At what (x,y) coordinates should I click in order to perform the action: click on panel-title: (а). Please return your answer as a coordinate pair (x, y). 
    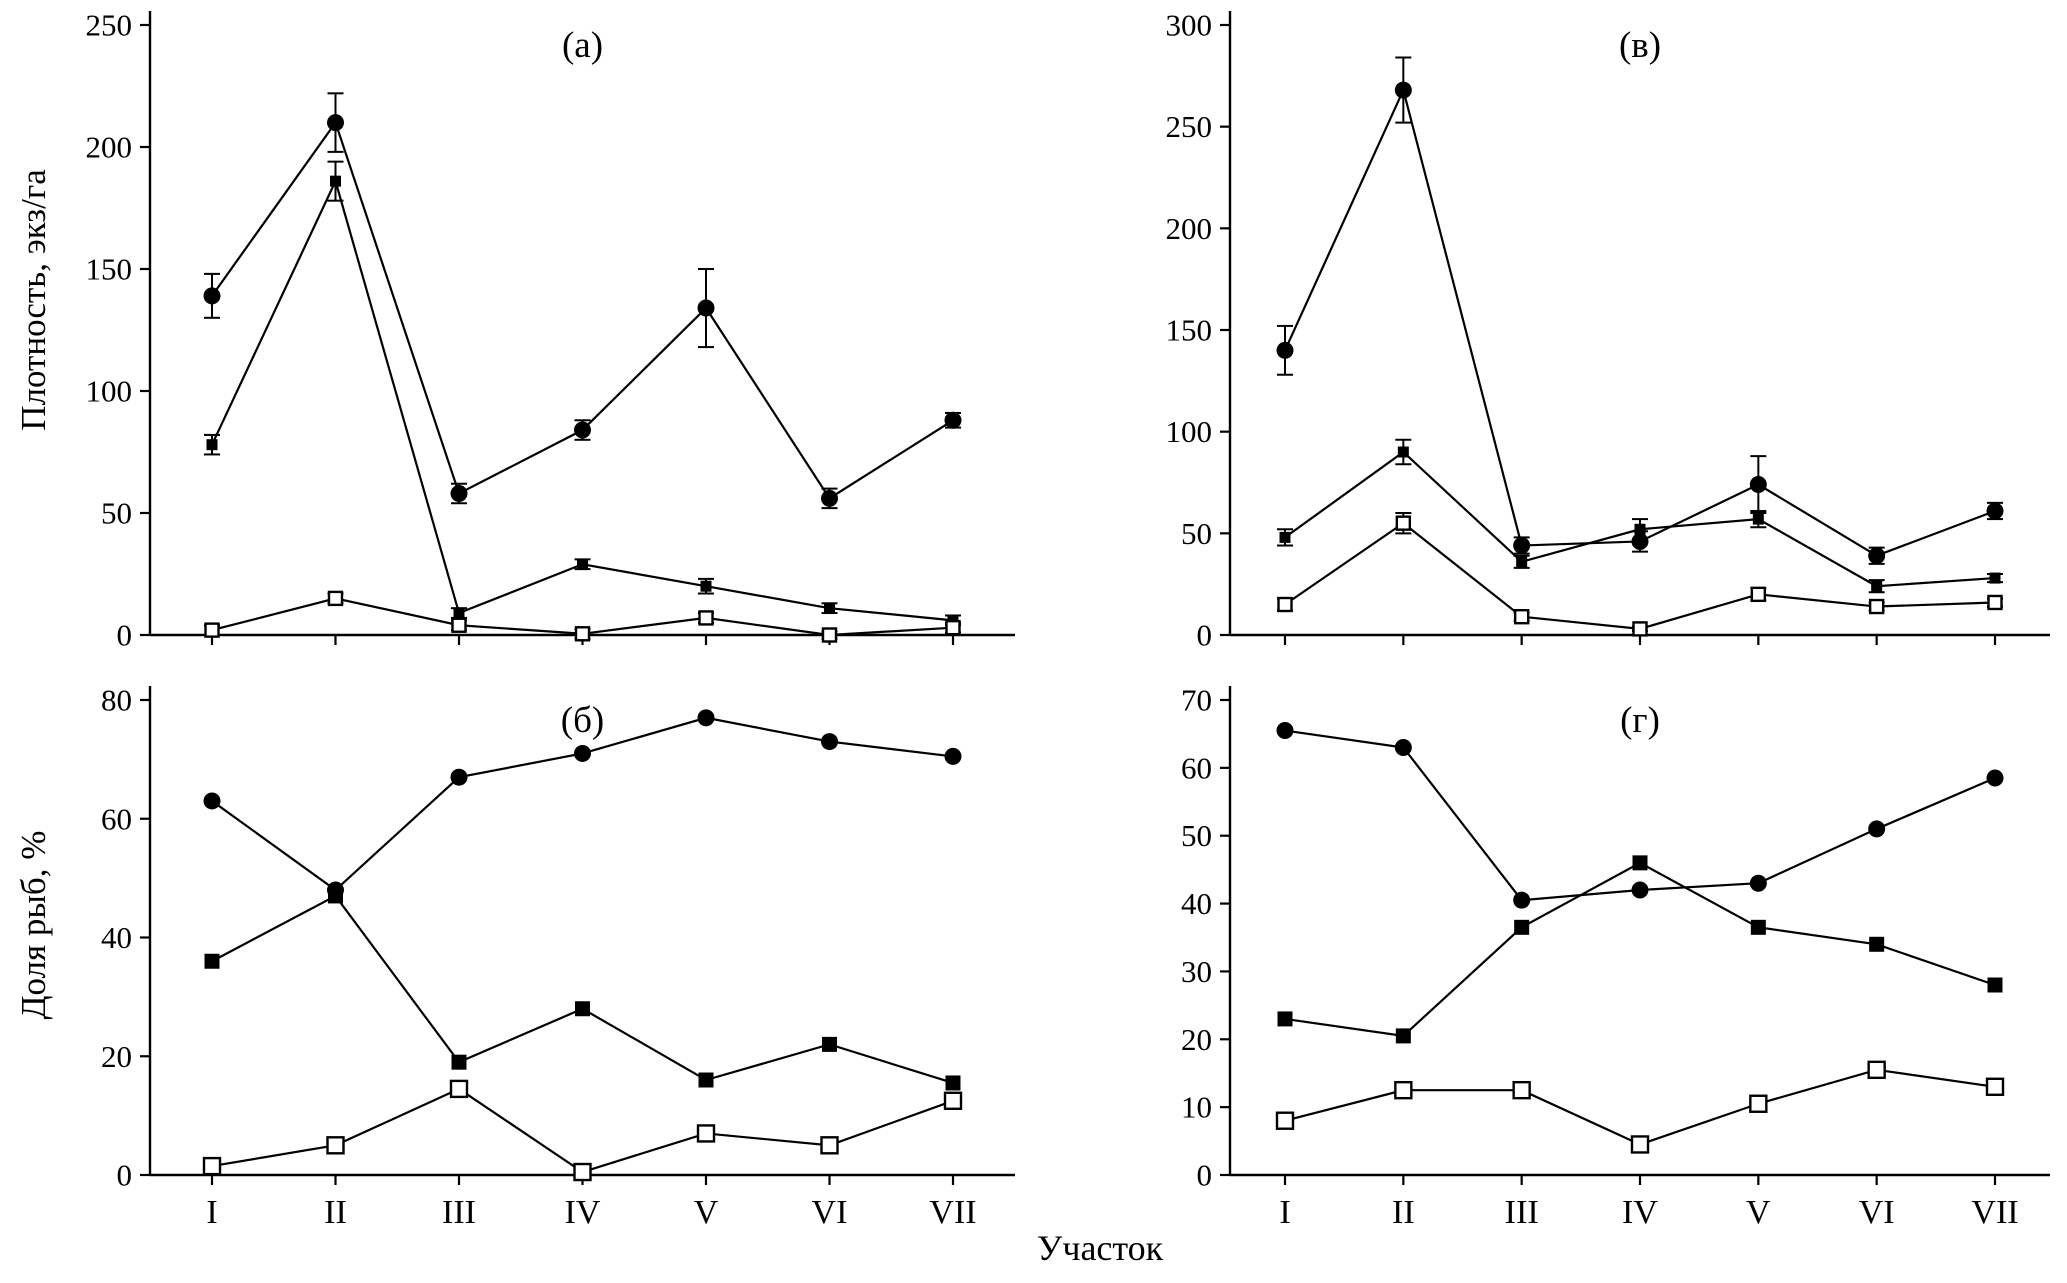
    Looking at the image, I should click on (582, 45).